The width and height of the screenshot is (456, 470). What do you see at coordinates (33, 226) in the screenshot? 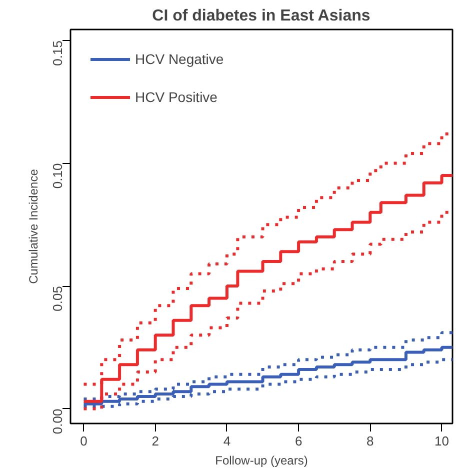
I see `y-axis-title: Cumulative Incidence` at bounding box center [33, 226].